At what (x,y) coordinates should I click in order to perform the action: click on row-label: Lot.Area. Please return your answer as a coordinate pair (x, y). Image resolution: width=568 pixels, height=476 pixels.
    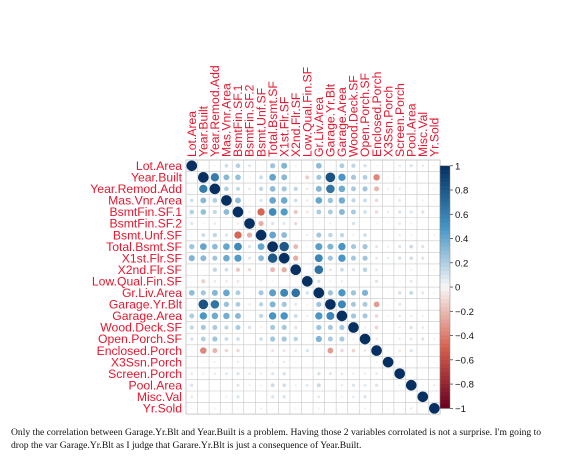
    Looking at the image, I should click on (159, 166).